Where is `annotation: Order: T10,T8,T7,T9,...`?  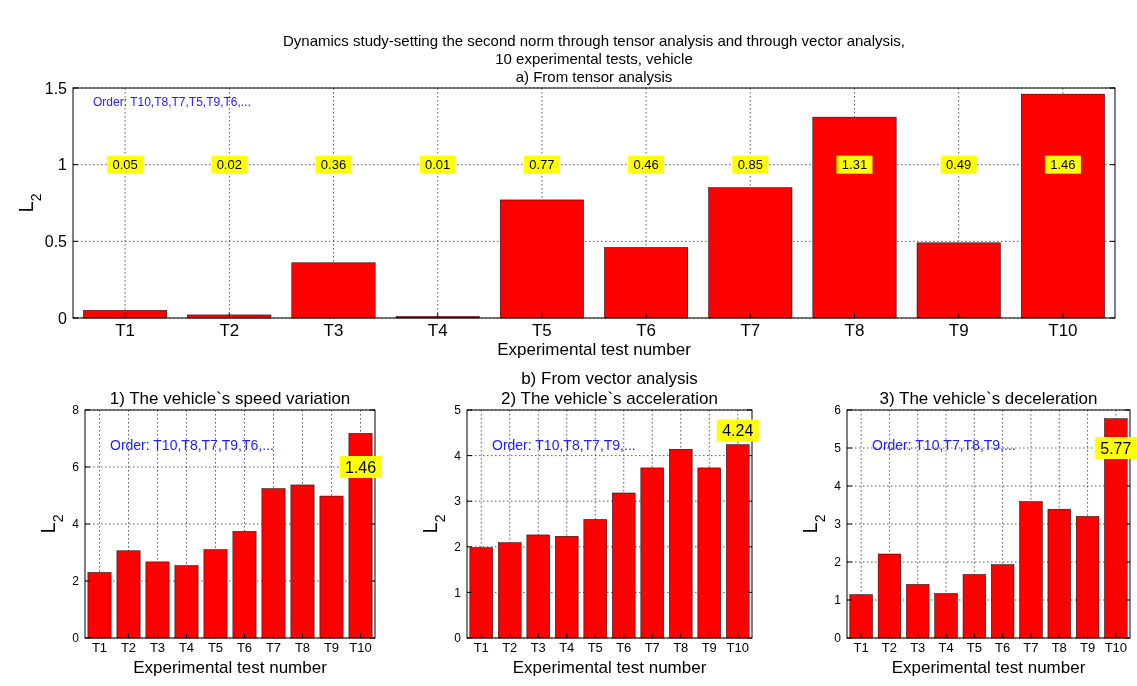 annotation: Order: T10,T8,T7,T9,... is located at coordinates (564, 445).